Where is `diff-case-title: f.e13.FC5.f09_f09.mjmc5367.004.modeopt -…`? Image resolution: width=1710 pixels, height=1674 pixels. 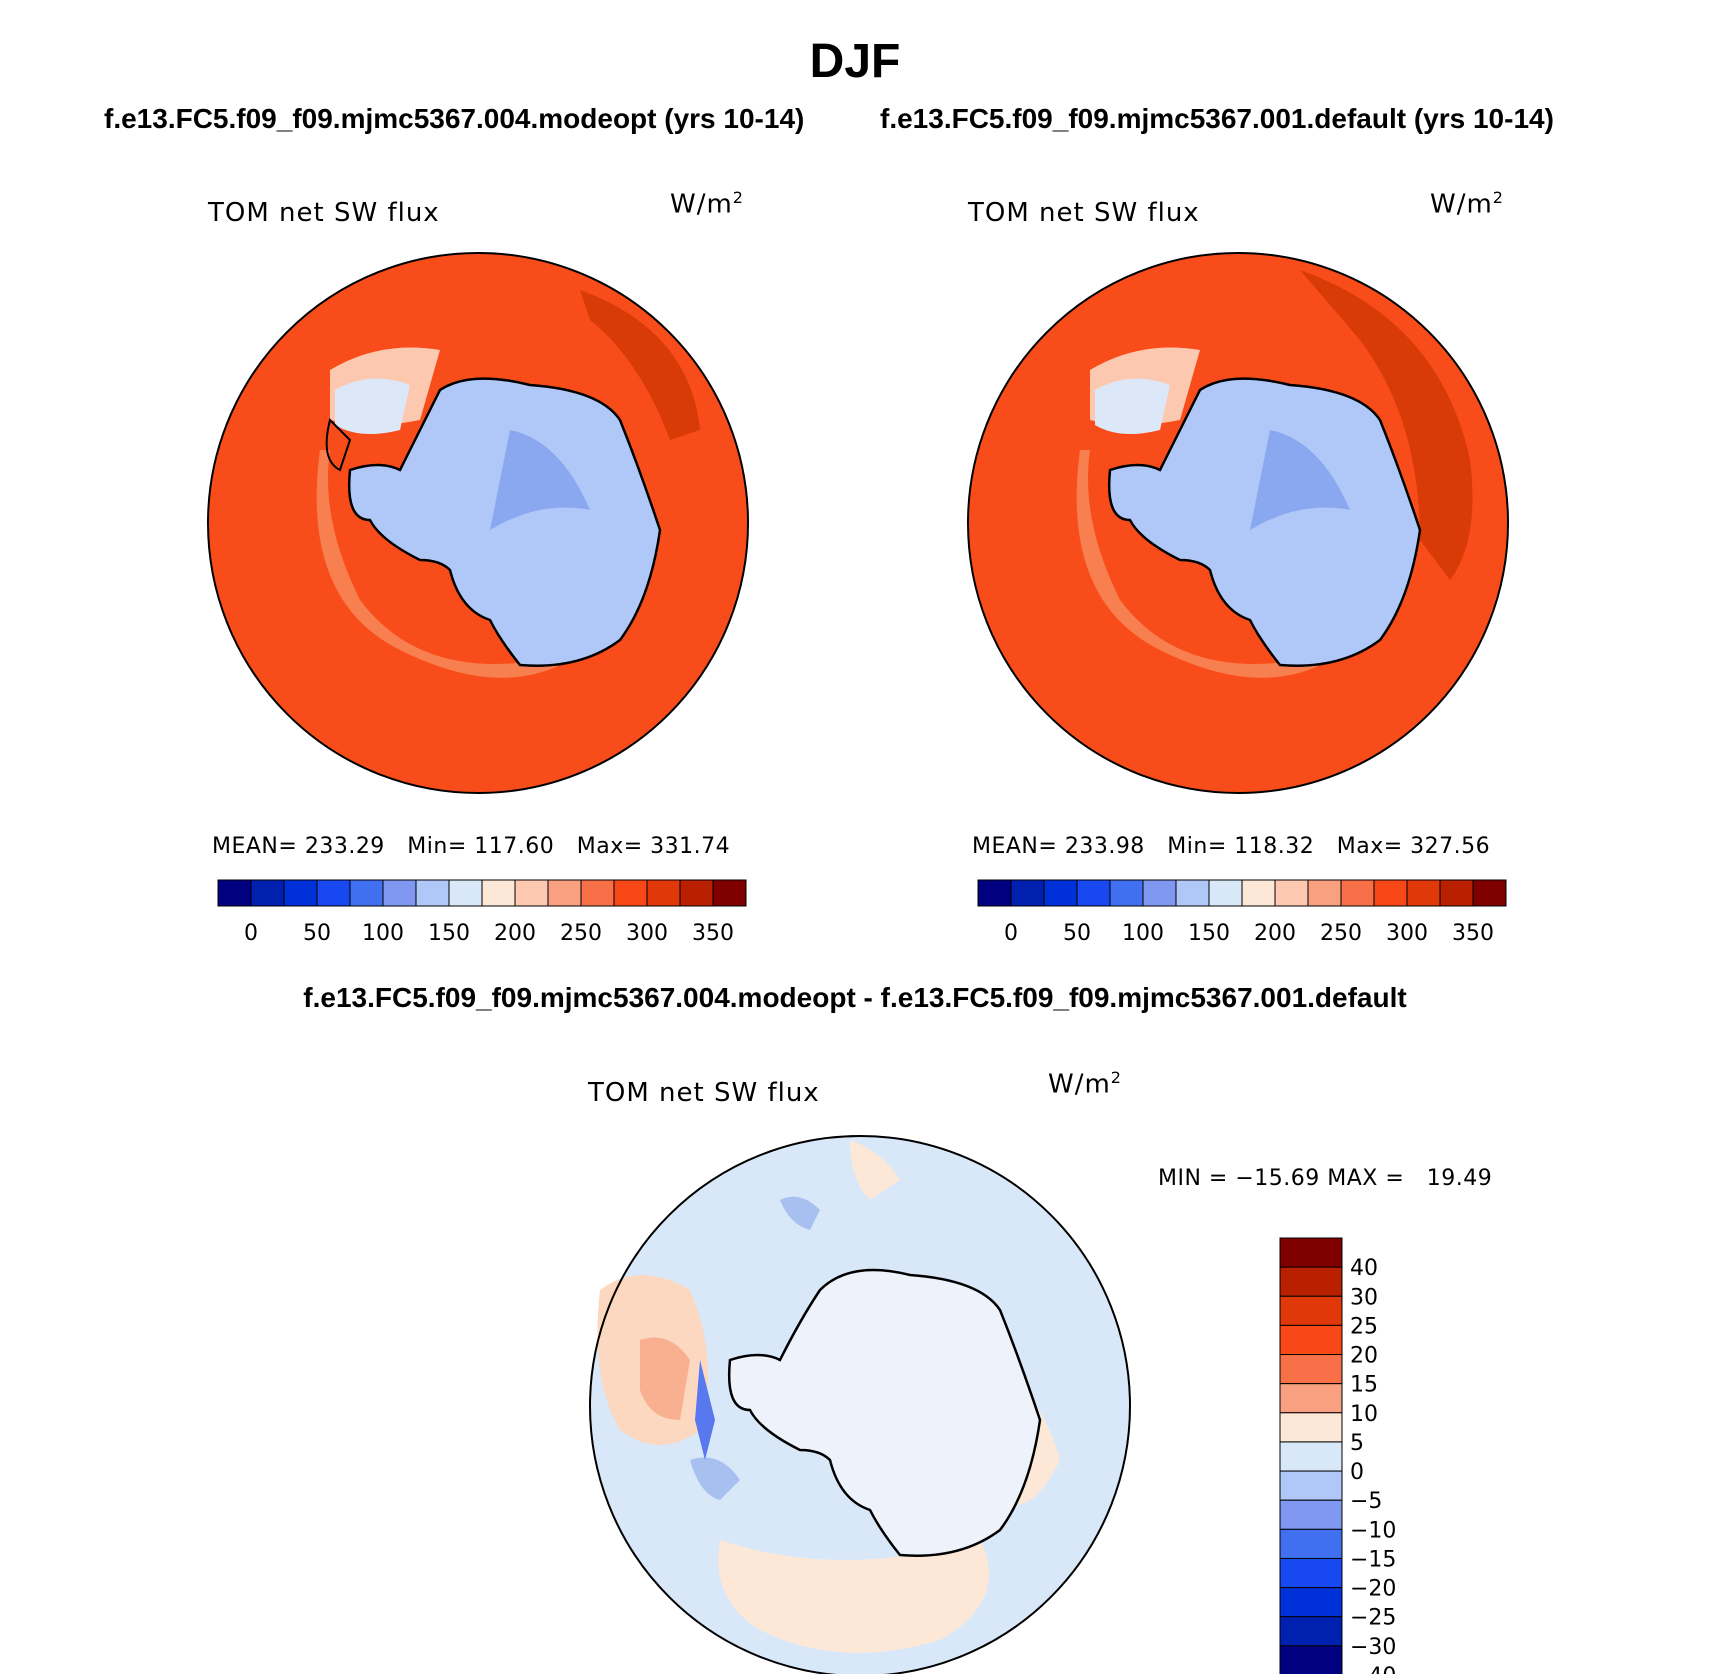 diff-case-title: f.e13.FC5.f09_f09.mjmc5367.004.modeopt -… is located at coordinates (855, 997).